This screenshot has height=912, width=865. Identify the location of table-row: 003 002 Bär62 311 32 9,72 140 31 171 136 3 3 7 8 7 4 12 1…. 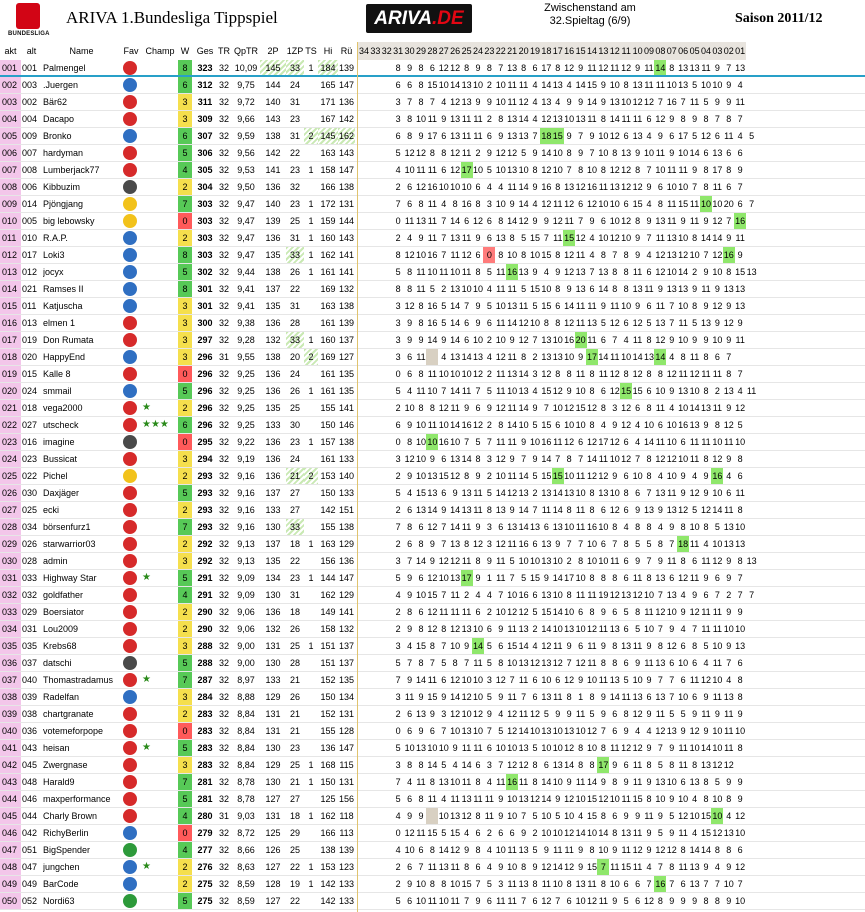
(432, 102).